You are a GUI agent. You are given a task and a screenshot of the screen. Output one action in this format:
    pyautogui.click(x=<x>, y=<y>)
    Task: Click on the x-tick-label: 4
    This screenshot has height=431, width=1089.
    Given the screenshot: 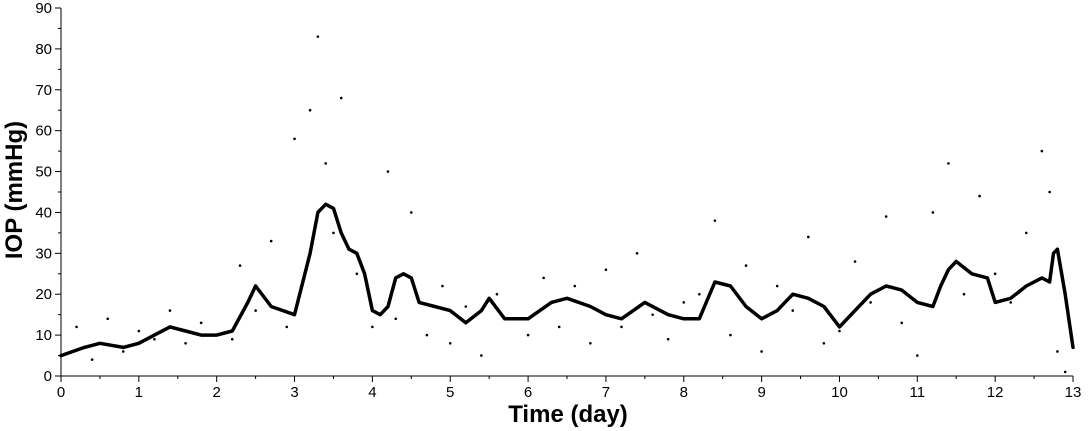 What is the action you would take?
    pyautogui.click(x=372, y=392)
    